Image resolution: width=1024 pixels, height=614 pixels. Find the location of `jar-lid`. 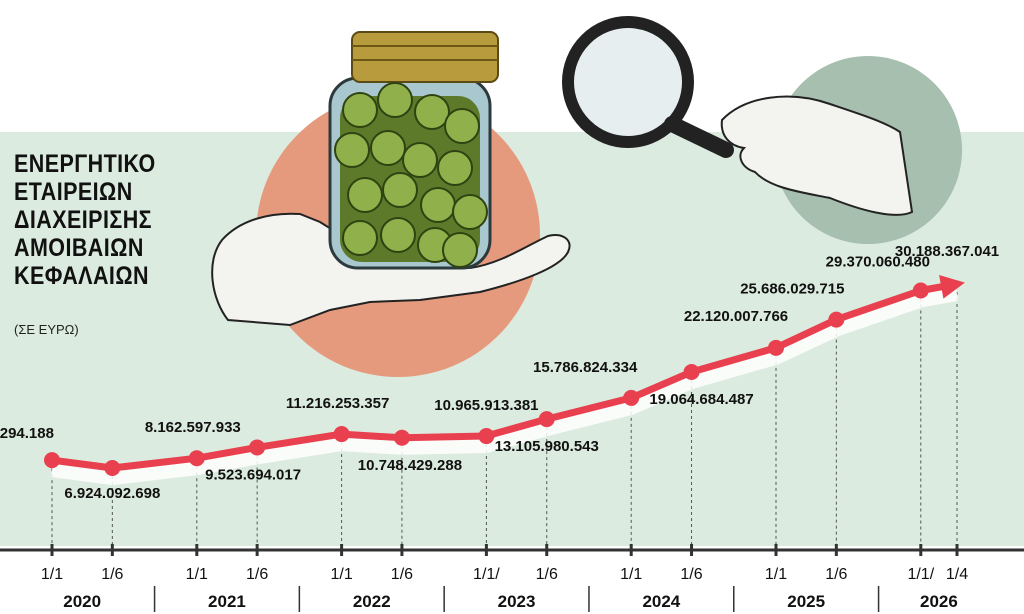

jar-lid is located at coordinates (425, 57).